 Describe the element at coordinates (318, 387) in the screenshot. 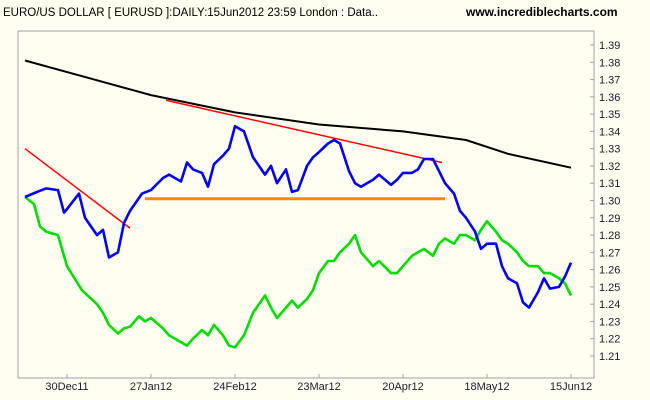

I see `x-tick-label: 23Mar12` at that location.